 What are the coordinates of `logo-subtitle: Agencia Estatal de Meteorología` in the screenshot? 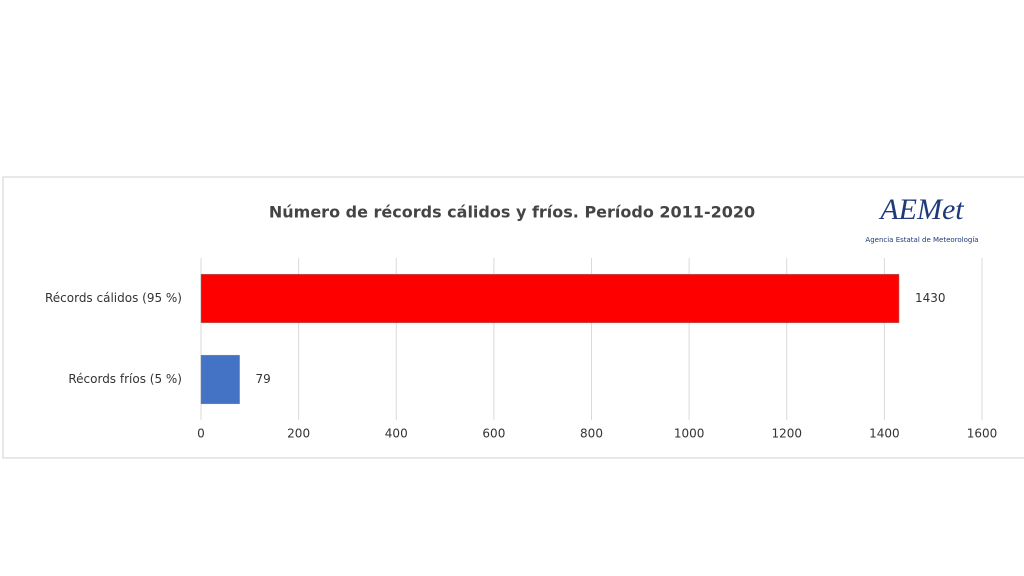 It's located at (921, 240).